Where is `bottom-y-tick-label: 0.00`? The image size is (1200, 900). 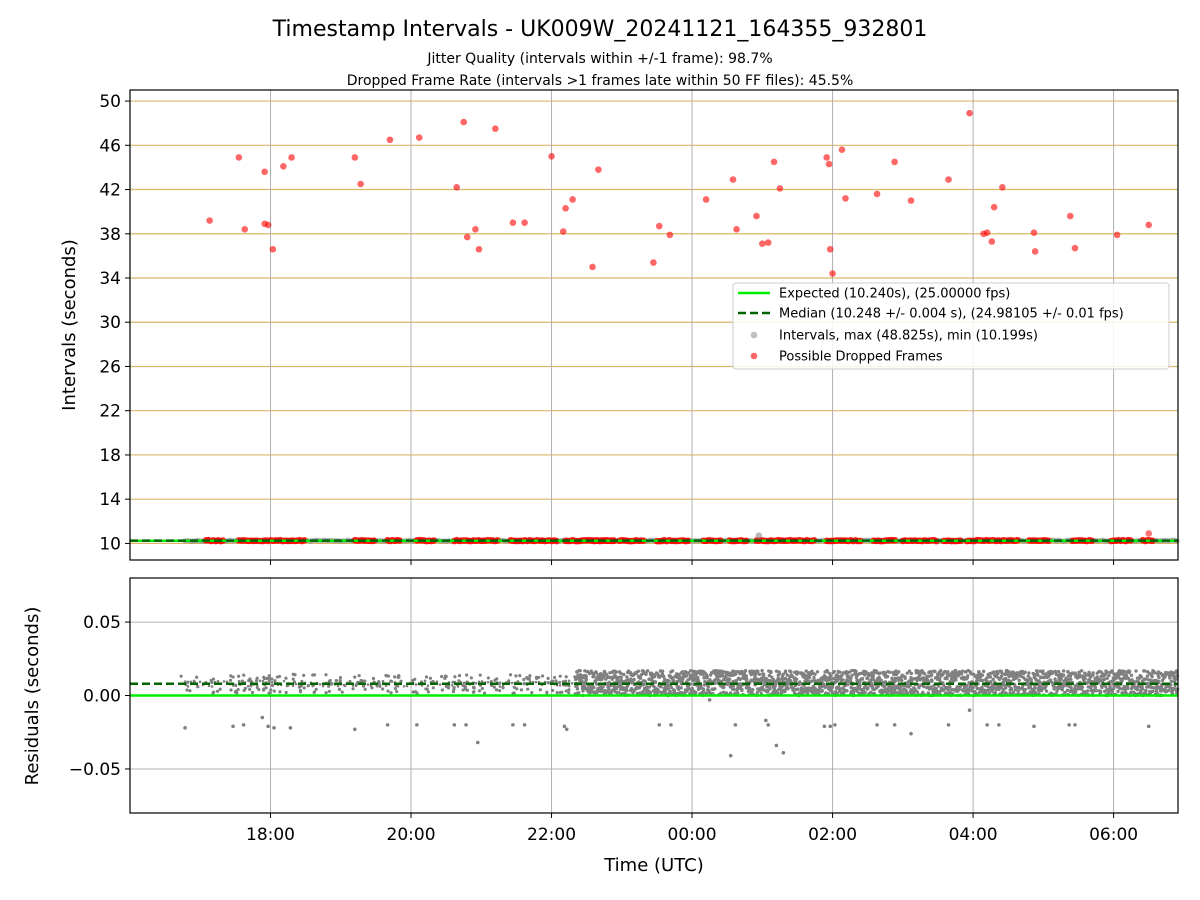 bottom-y-tick-label: 0.00 is located at coordinates (102, 697).